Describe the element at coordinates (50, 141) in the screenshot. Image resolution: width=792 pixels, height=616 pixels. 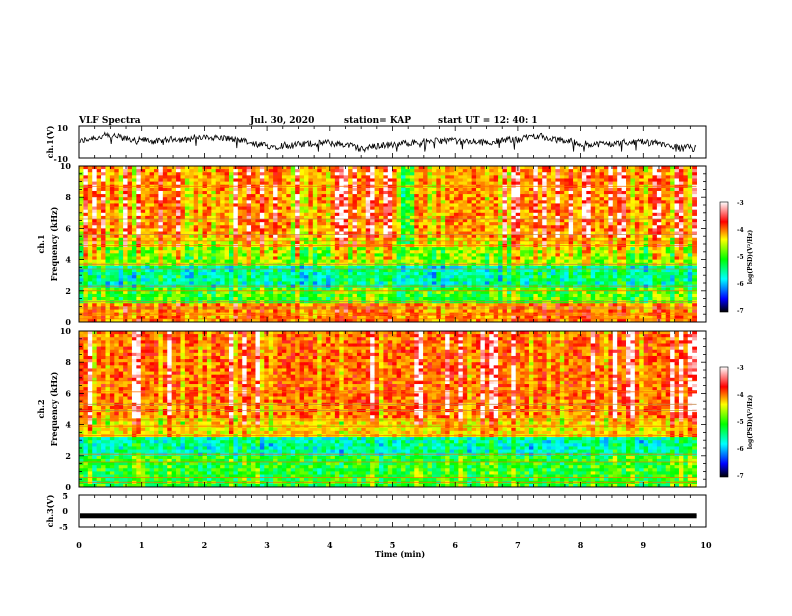
I see `ch1-ylabel: ch.1(V)` at that location.